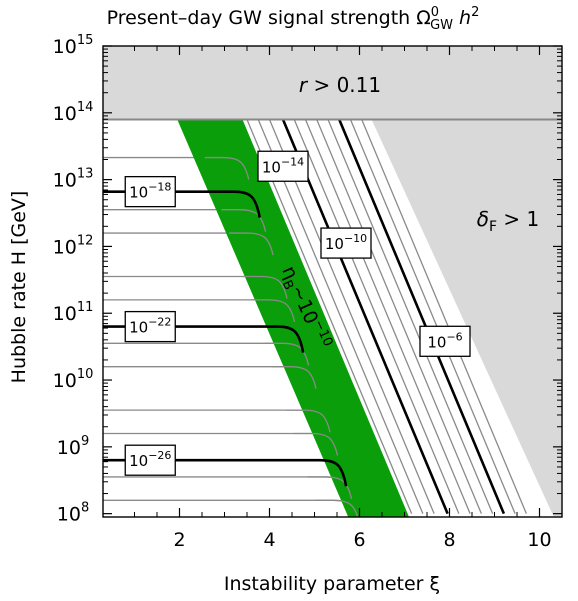  I want to click on y-tick-label: 10⁹, so click(73, 446).